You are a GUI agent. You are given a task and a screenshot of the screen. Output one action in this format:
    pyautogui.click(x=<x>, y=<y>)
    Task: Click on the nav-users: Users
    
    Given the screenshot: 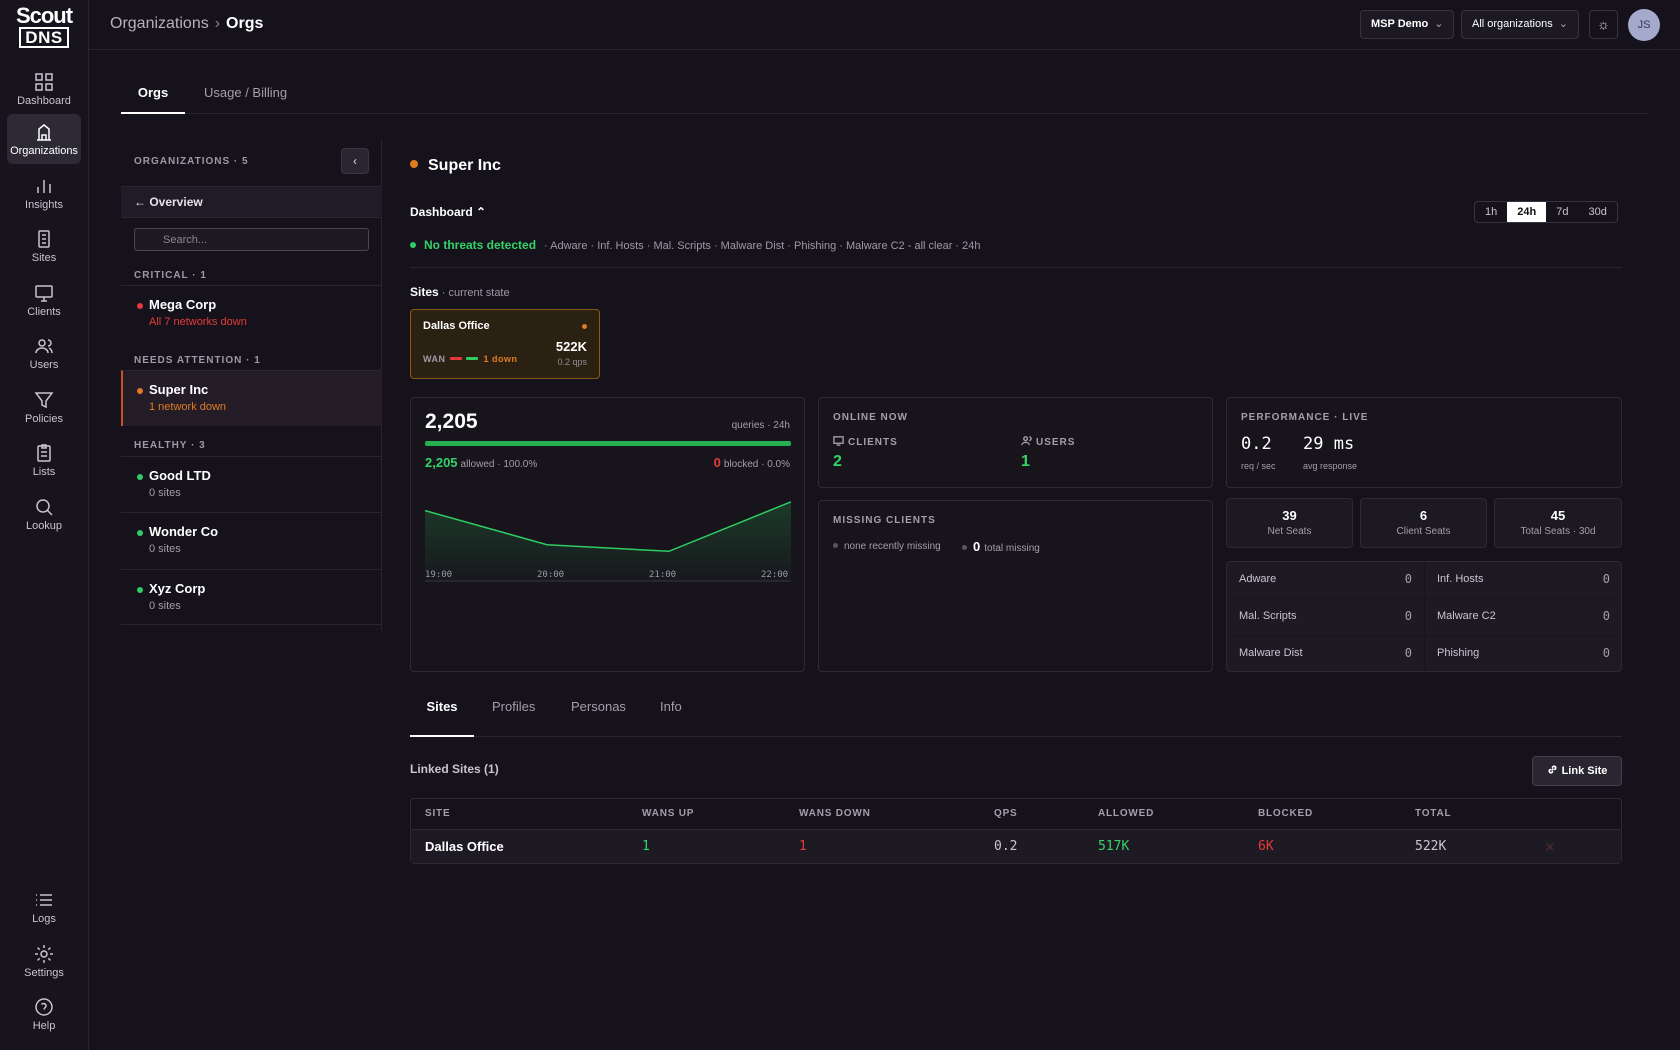 What is the action you would take?
    pyautogui.click(x=44, y=353)
    